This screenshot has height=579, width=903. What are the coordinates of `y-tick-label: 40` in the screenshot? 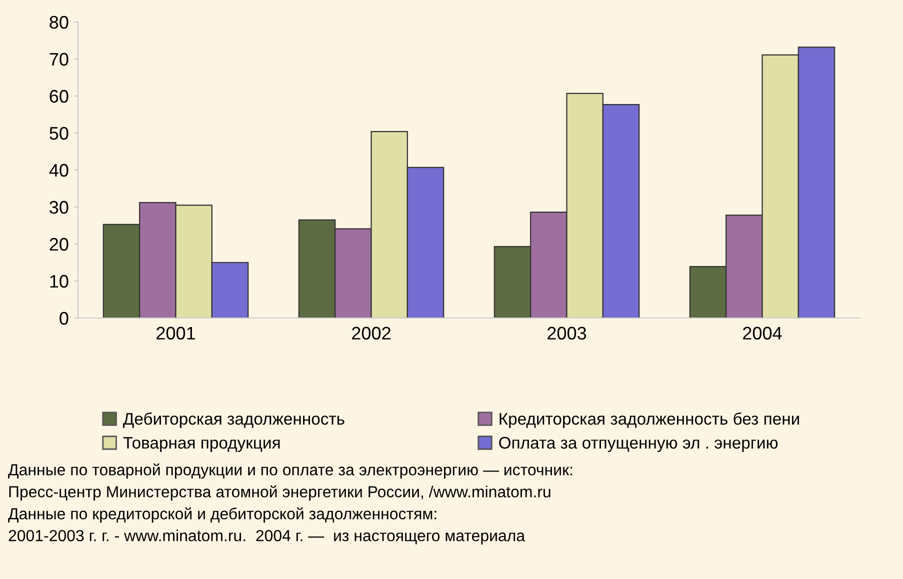 It's located at (58, 170).